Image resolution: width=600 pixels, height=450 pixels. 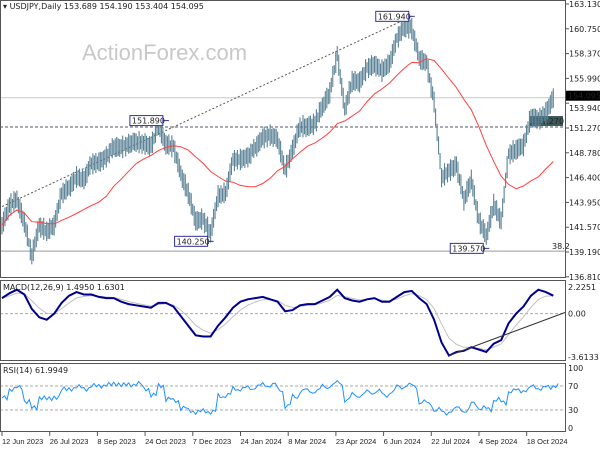 I want to click on rsi-panel-frame, so click(x=283, y=397).